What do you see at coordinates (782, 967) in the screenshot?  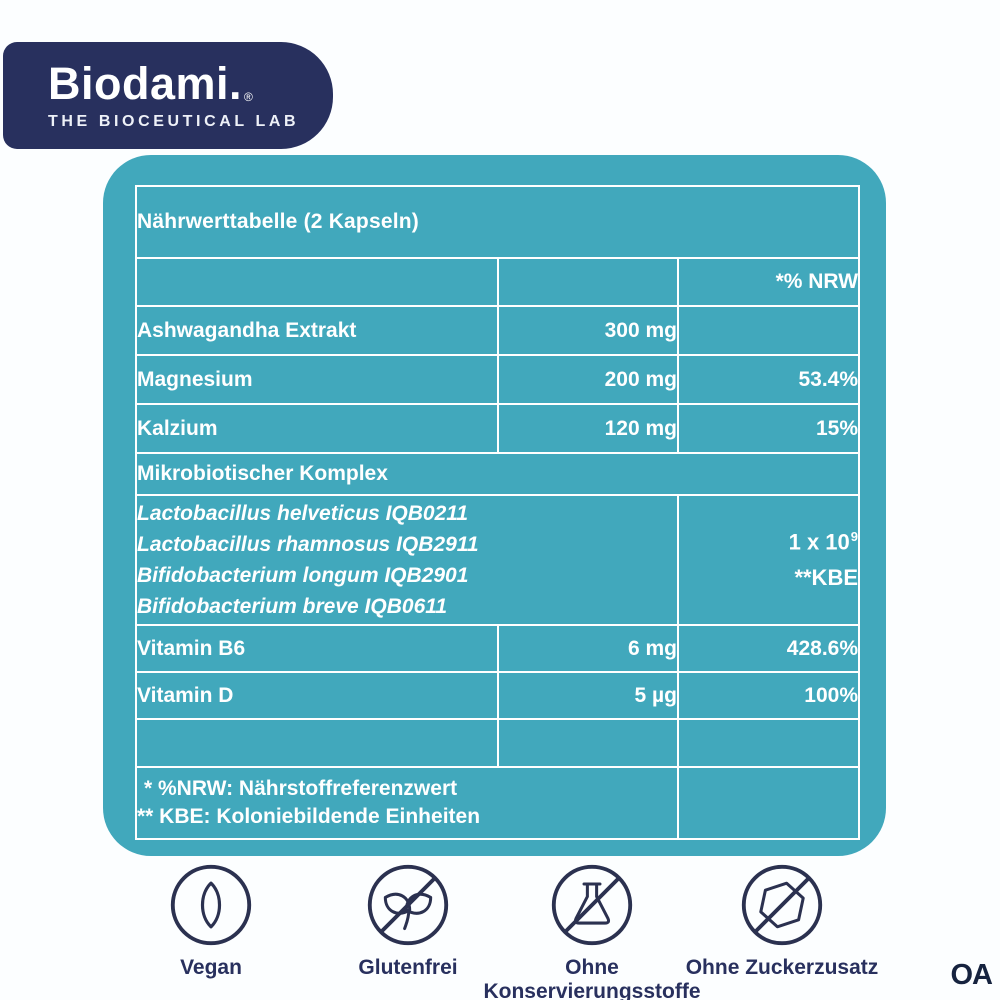 I see `badge-label: Ohne Zuckerzusatz` at bounding box center [782, 967].